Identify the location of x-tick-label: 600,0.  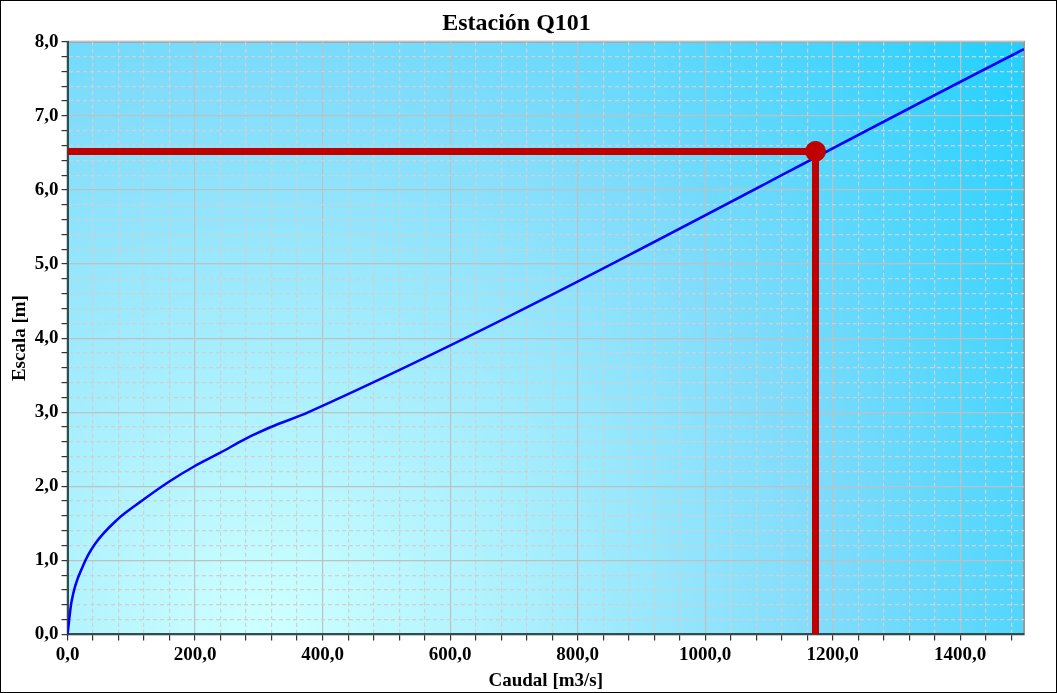
(450, 653).